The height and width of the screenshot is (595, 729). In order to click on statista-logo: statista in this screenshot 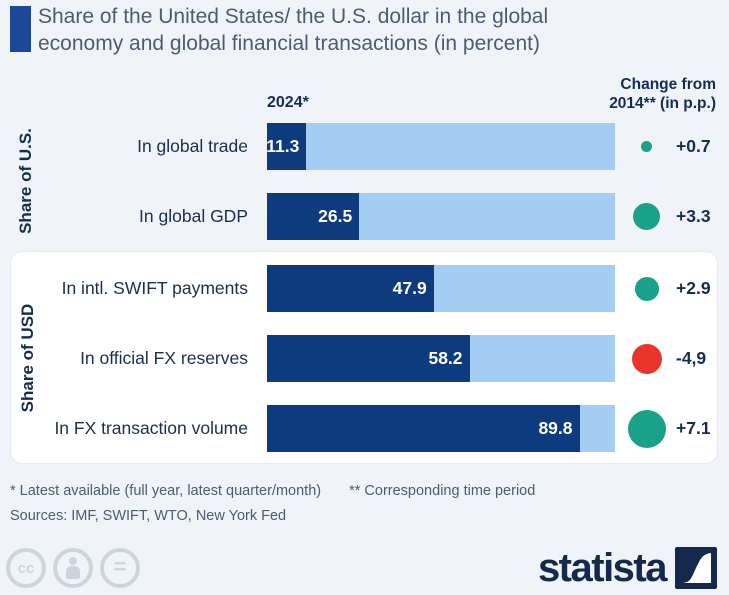, I will do `click(627, 568)`.